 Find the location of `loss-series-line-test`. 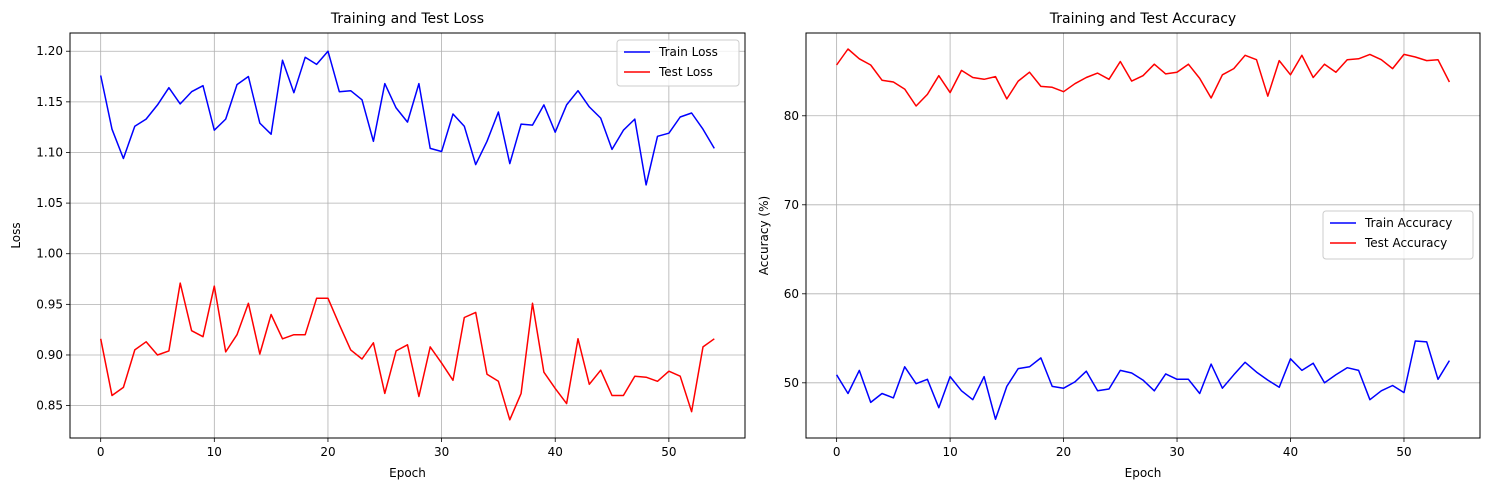

loss-series-line-test is located at coordinates (407, 351).